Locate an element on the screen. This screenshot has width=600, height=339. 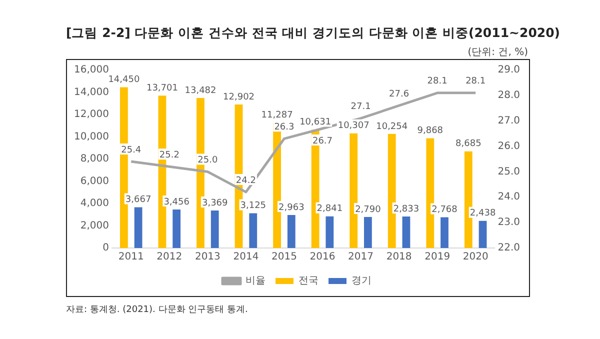
data-label: 25.0 is located at coordinates (208, 161).